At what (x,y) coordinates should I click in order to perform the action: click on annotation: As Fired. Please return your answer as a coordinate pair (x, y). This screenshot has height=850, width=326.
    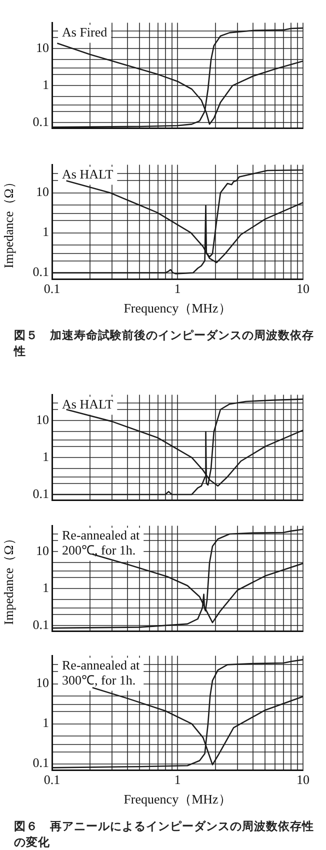
    Looking at the image, I should click on (85, 32).